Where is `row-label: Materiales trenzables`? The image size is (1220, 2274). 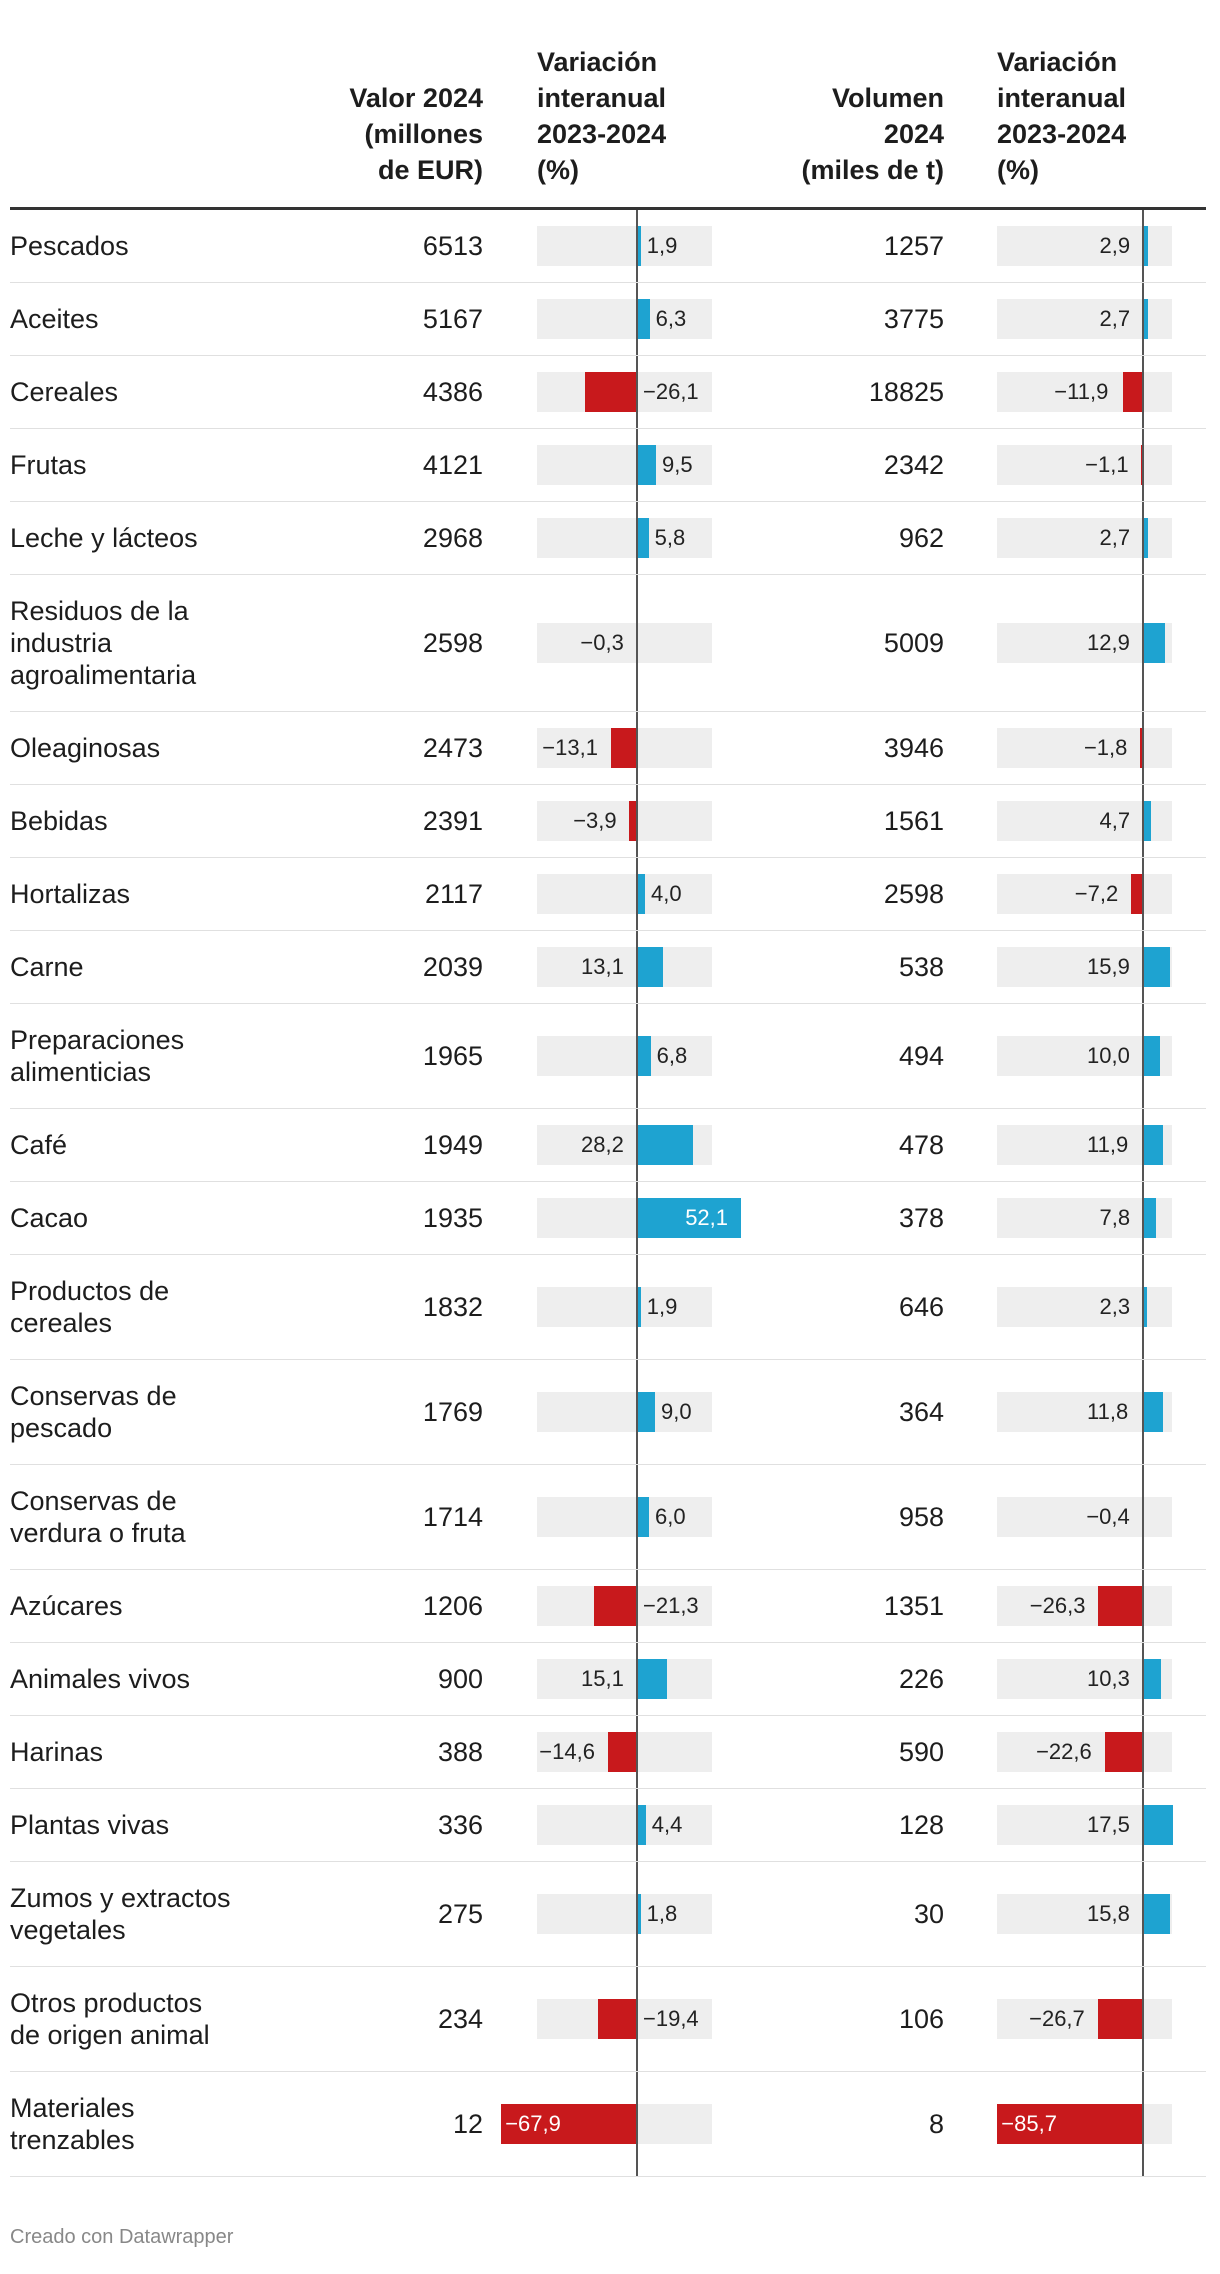 row-label: Materiales trenzables is located at coordinates (72, 2124).